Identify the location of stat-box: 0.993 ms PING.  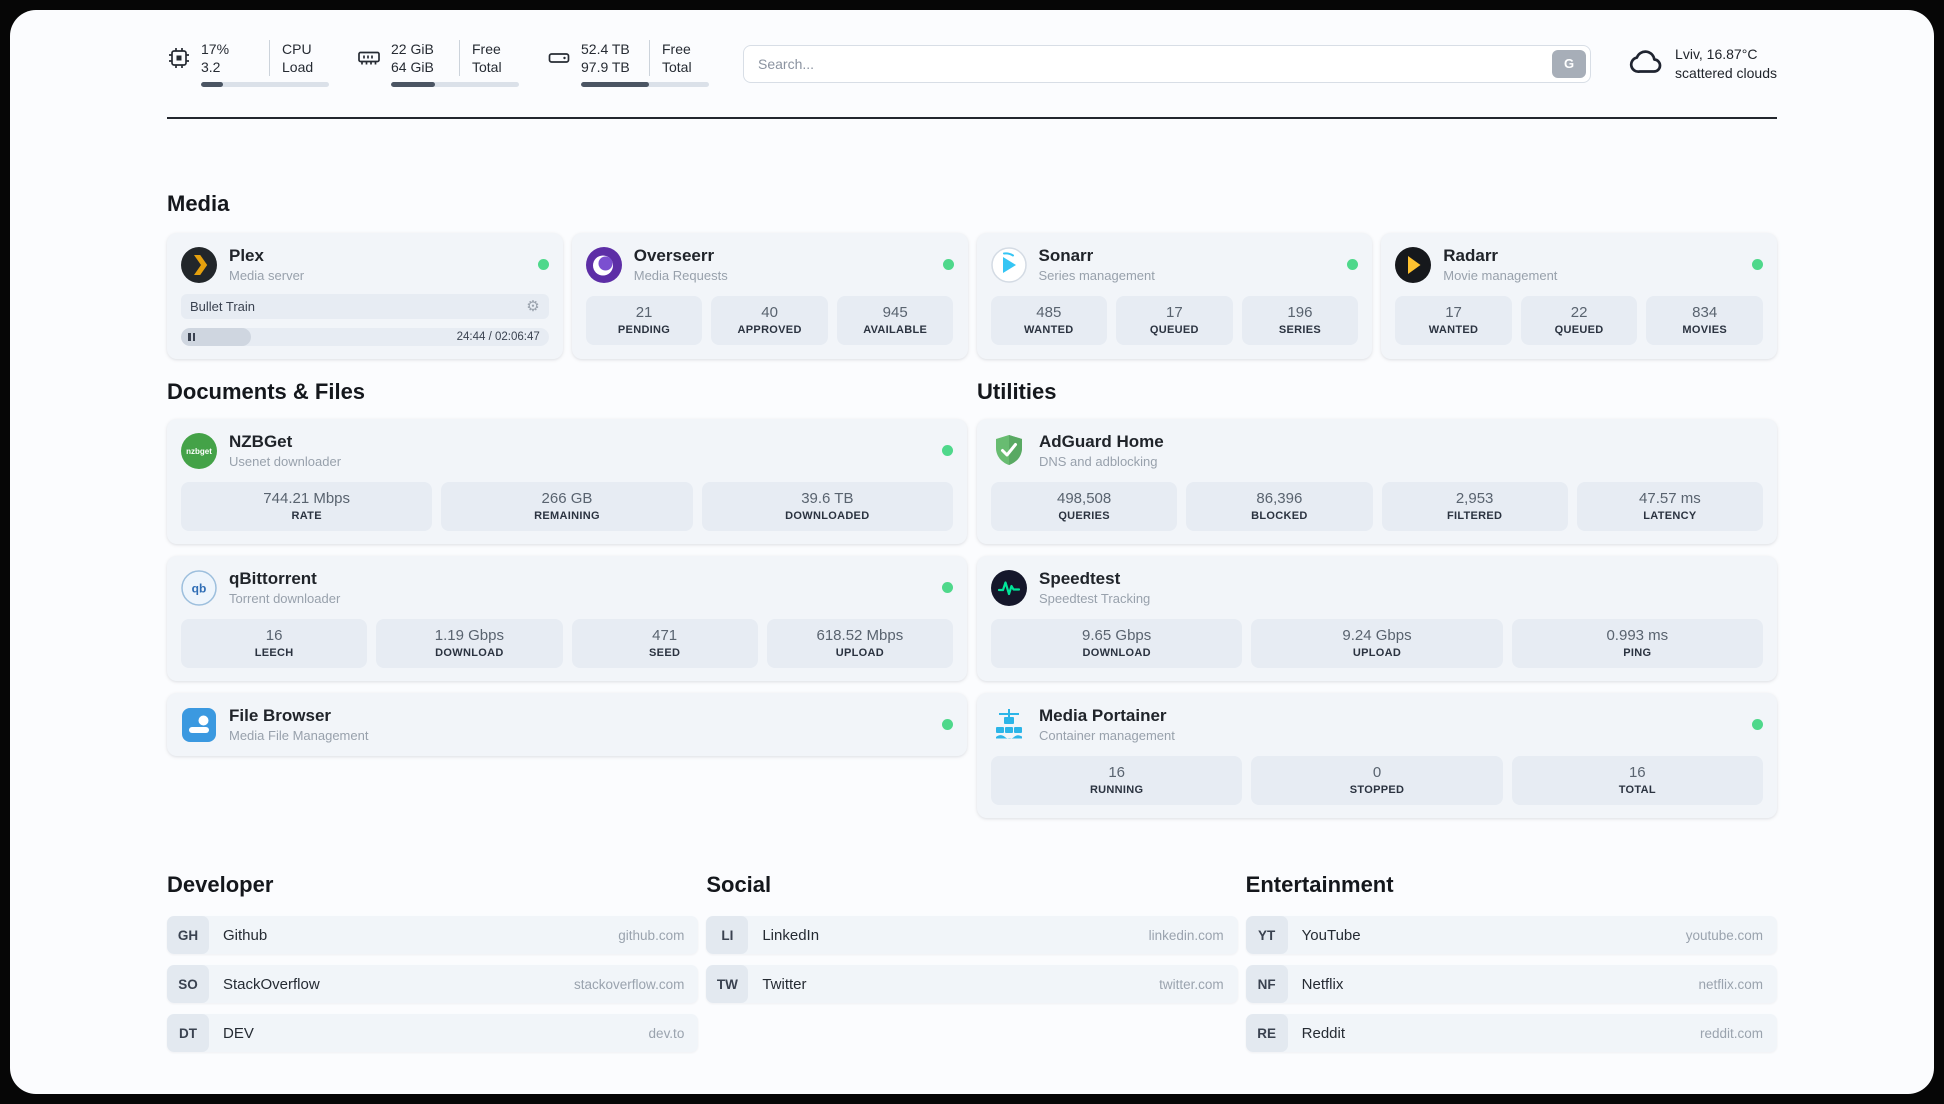
(1637, 644).